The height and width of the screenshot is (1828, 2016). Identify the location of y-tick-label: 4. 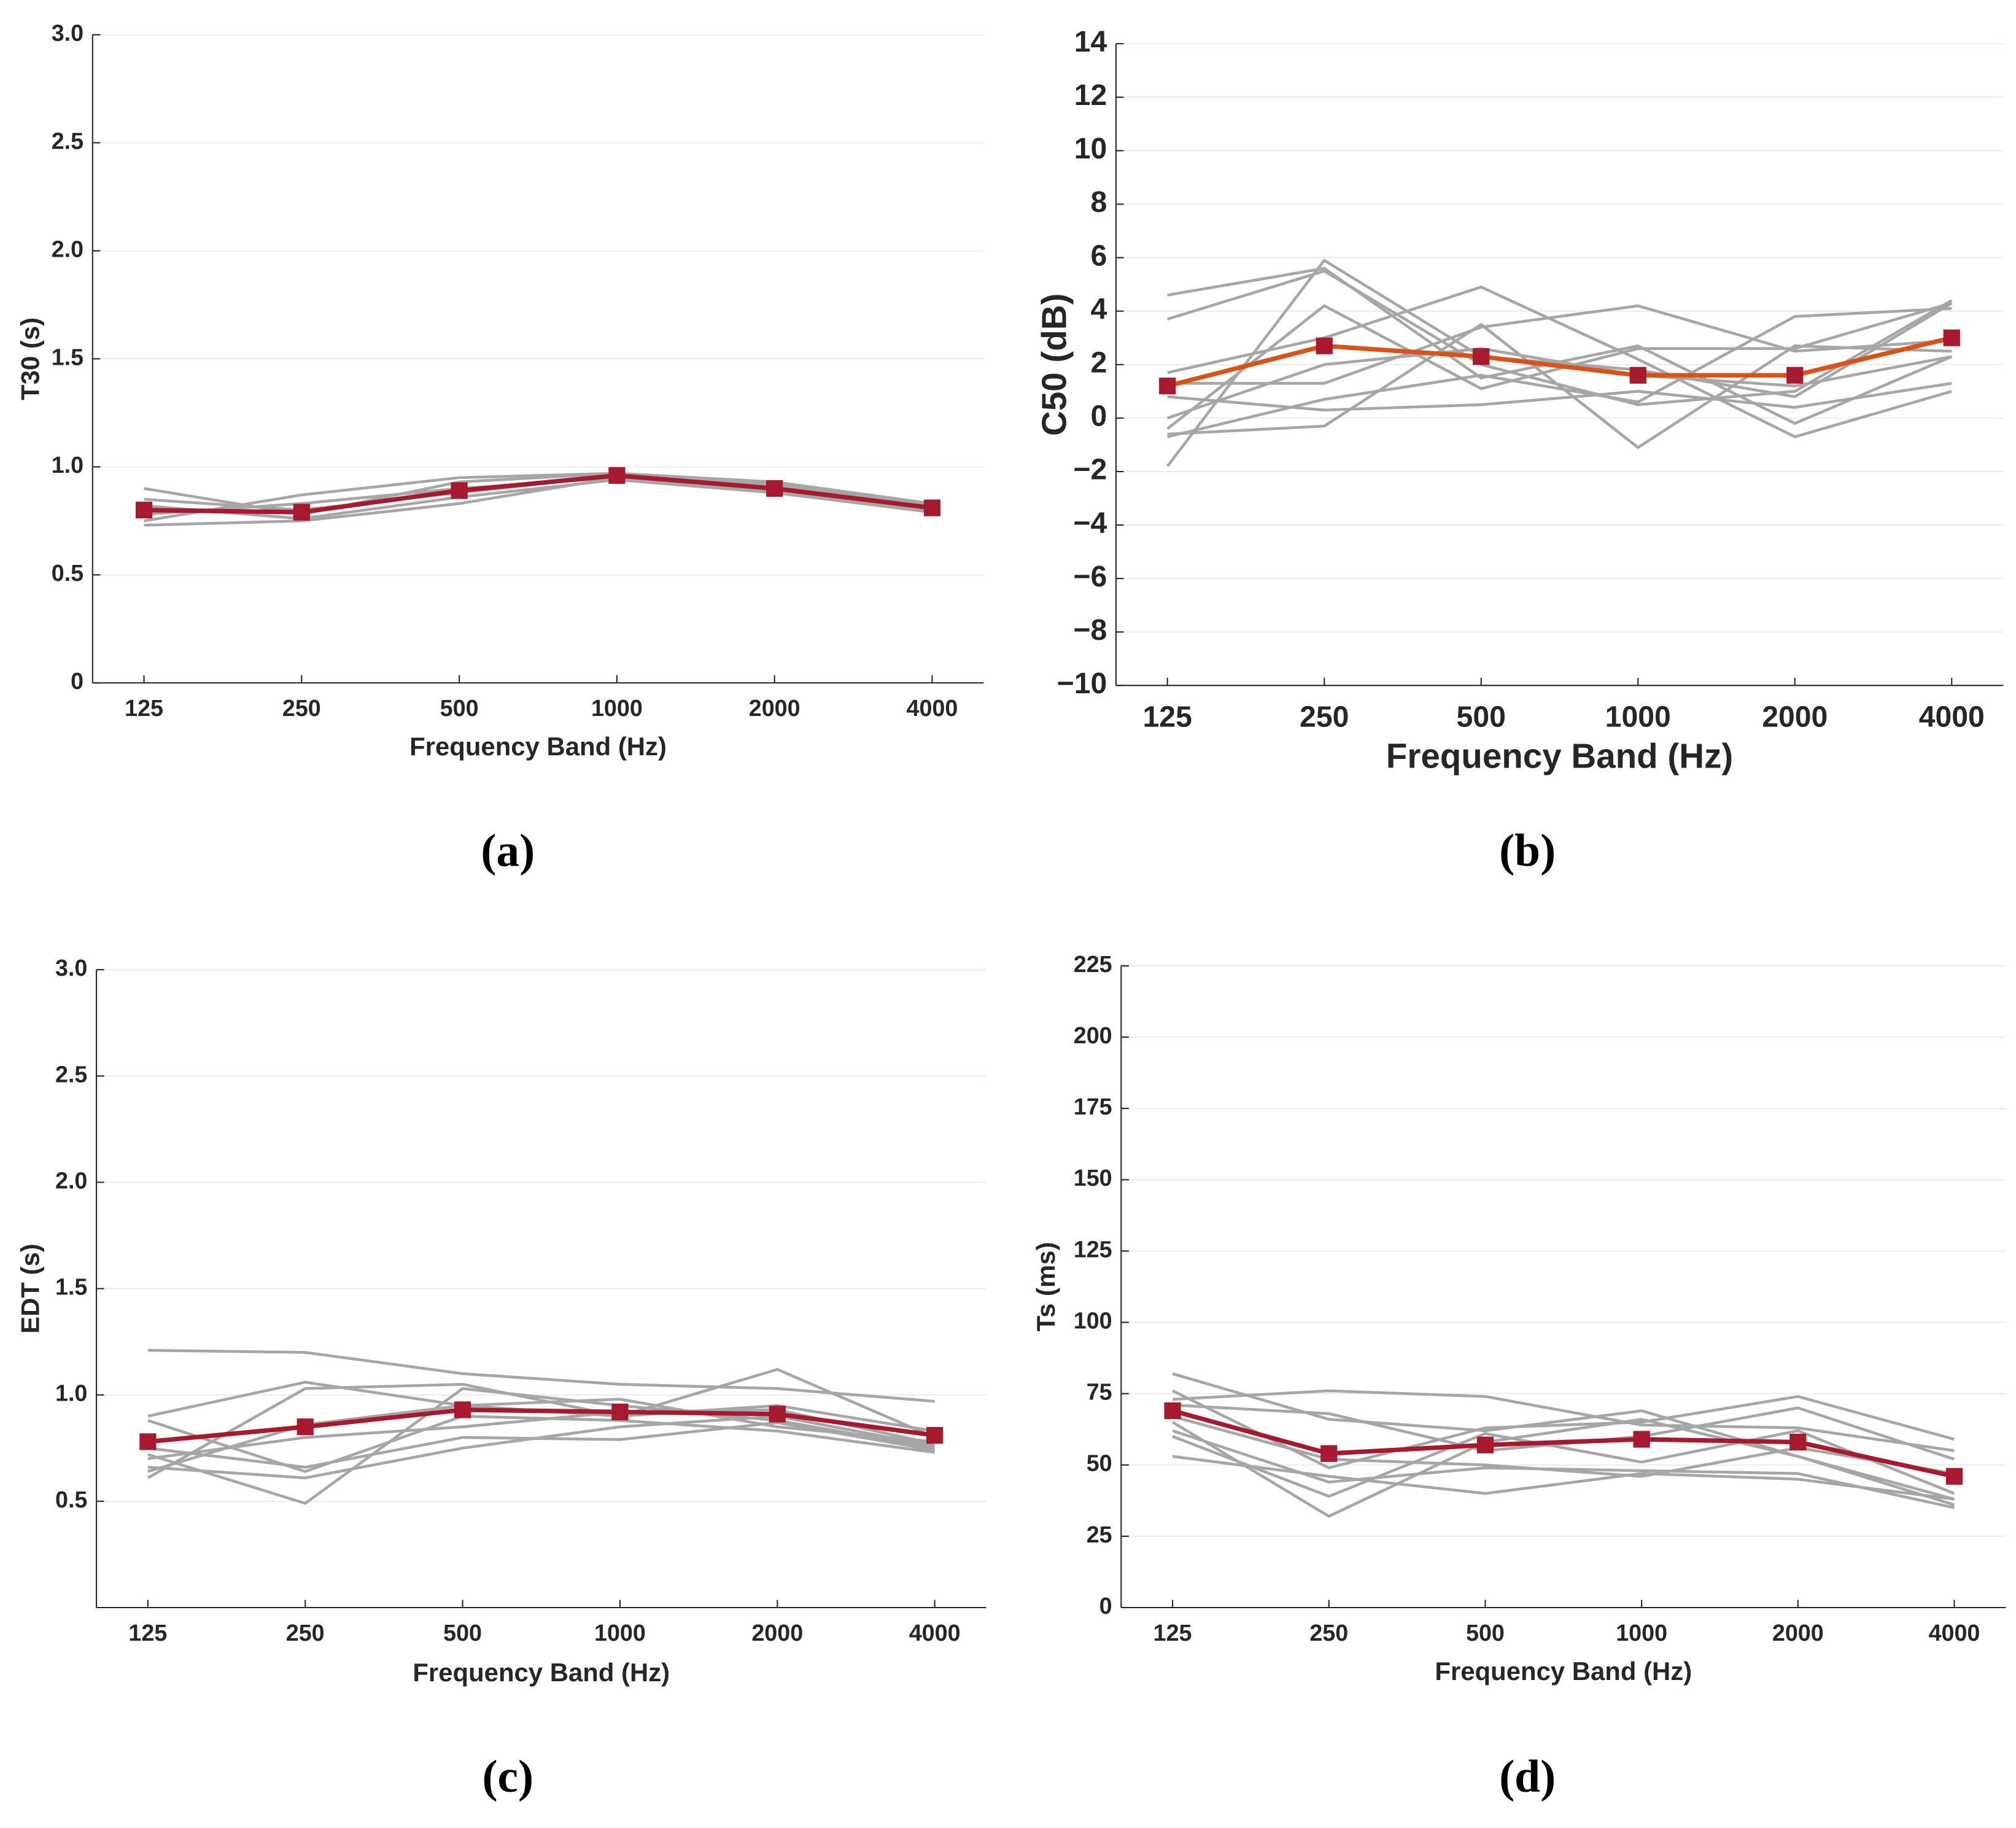
(1098, 308).